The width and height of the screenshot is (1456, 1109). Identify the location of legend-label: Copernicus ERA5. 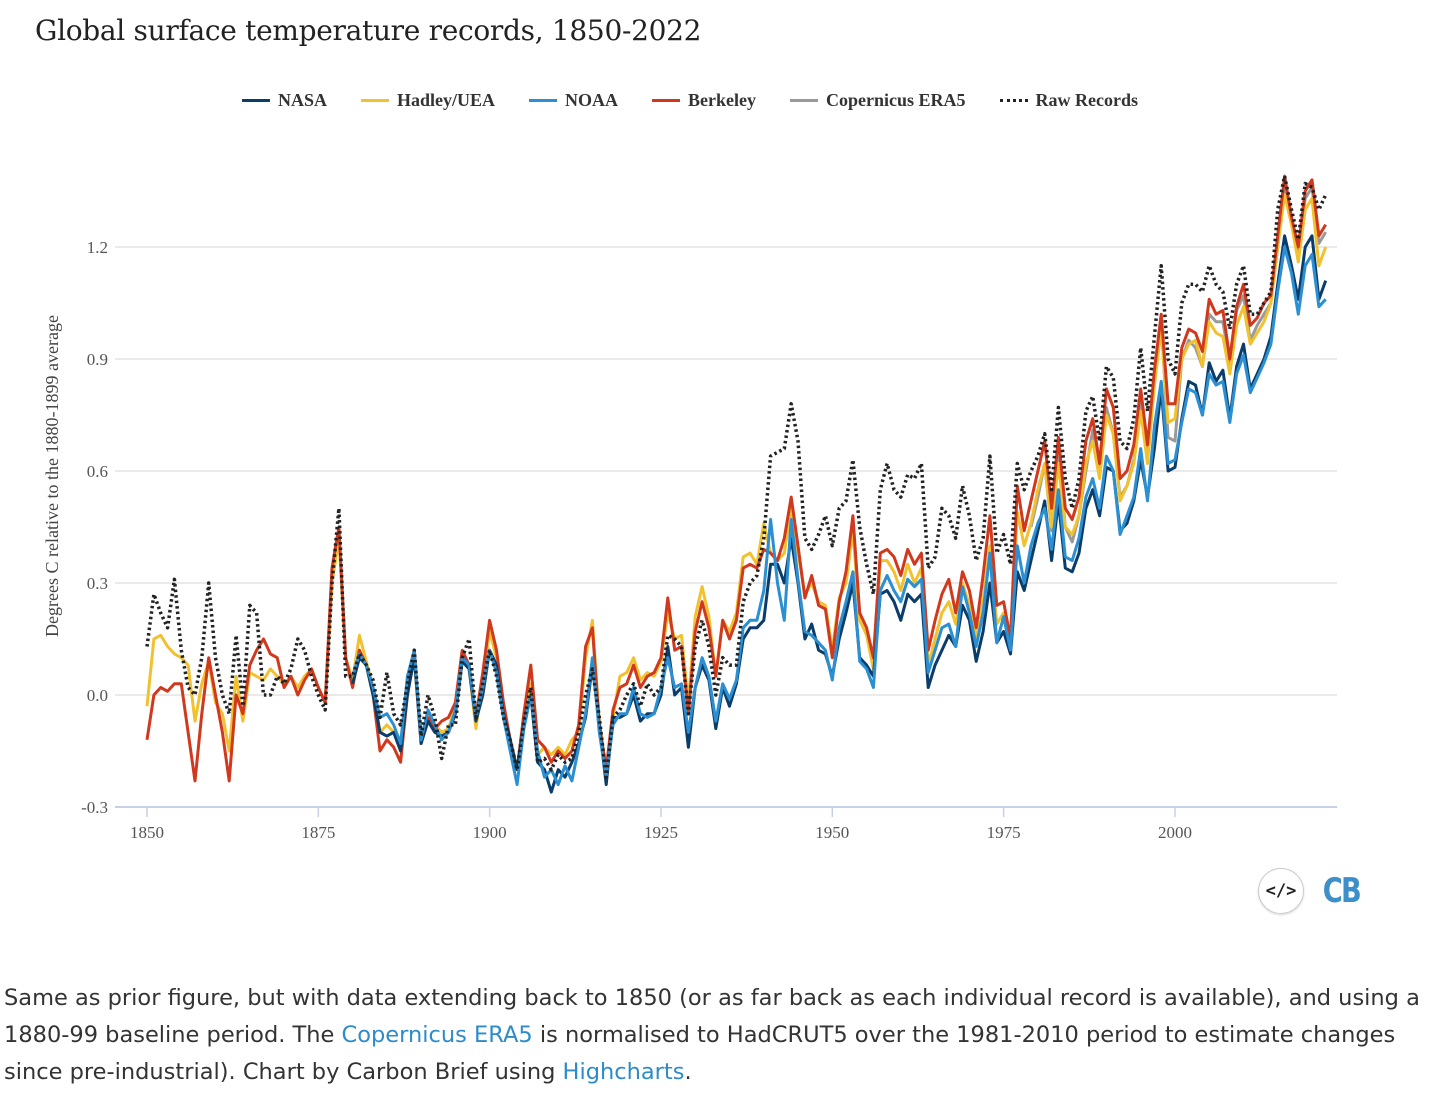
(896, 100).